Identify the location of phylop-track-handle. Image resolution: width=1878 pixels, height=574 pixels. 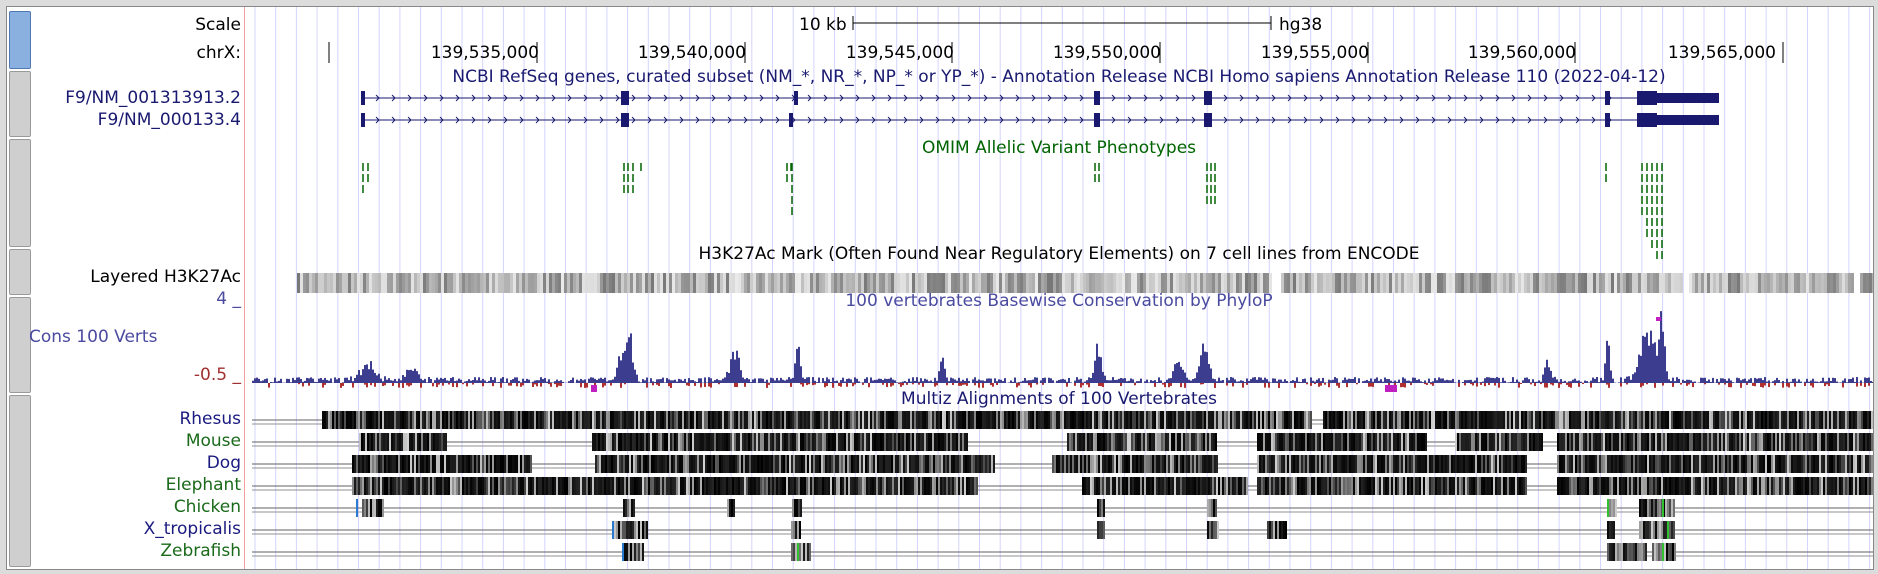
(20, 345).